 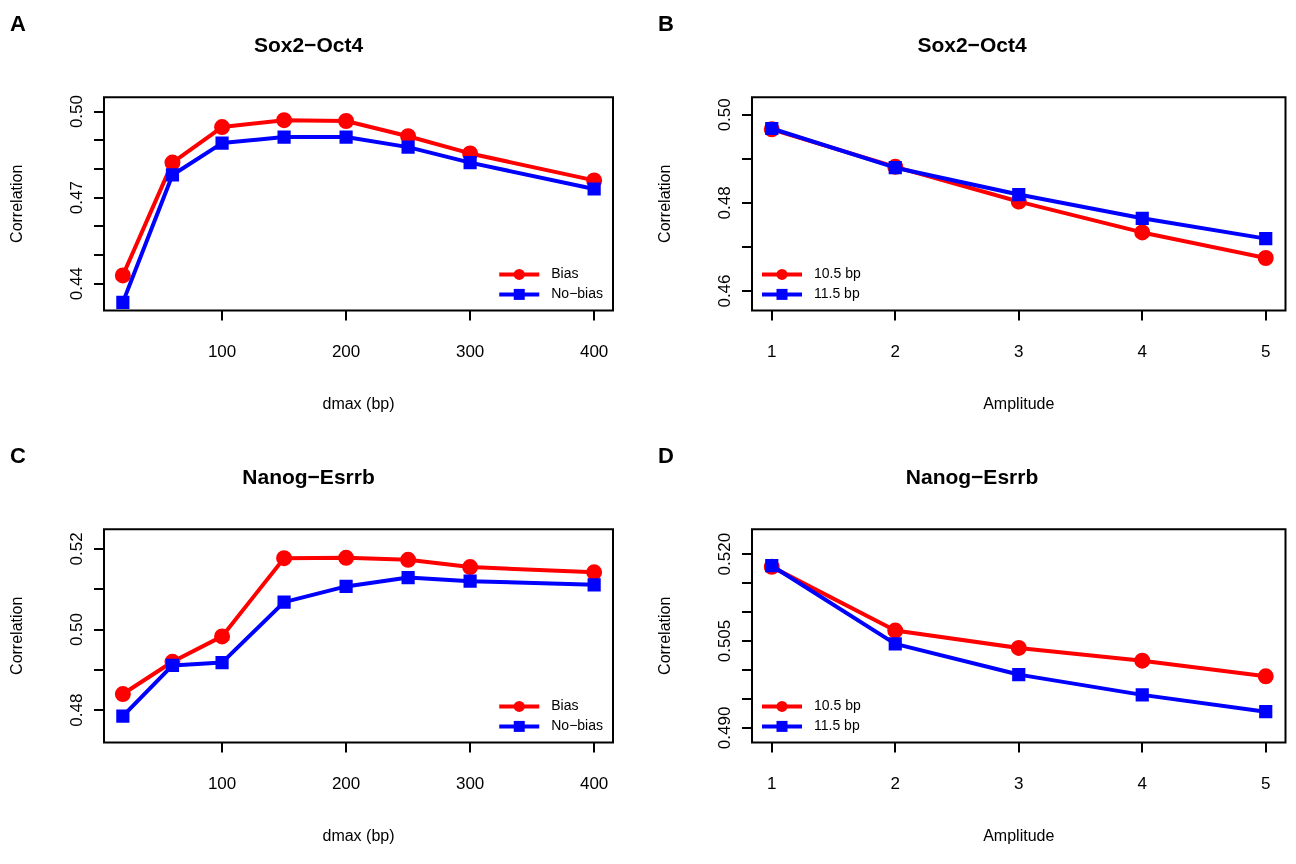 I want to click on text: A, so click(x=18, y=24).